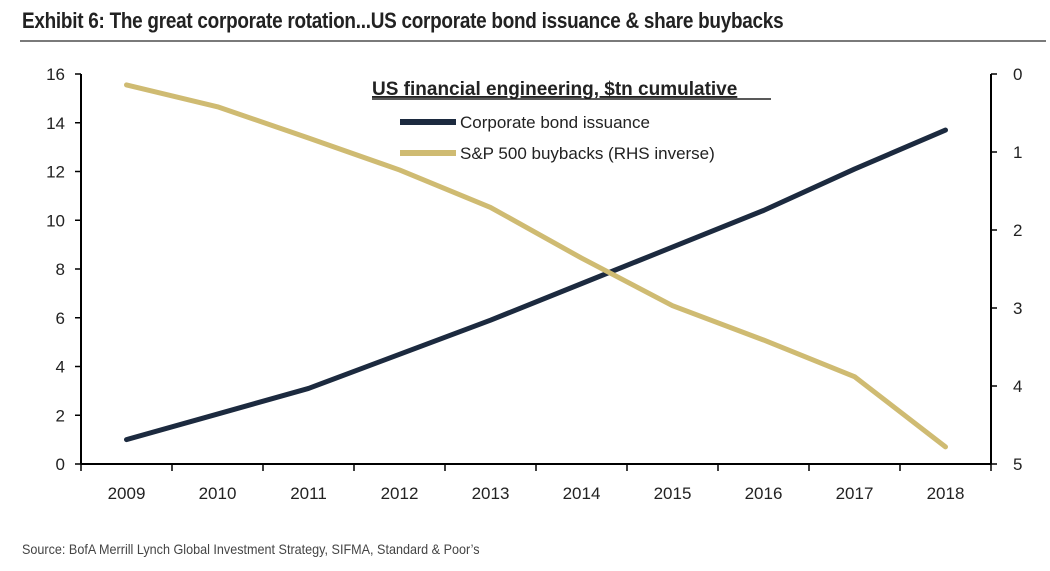 The height and width of the screenshot is (571, 1050). I want to click on right-tick-label: 4, so click(1017, 386).